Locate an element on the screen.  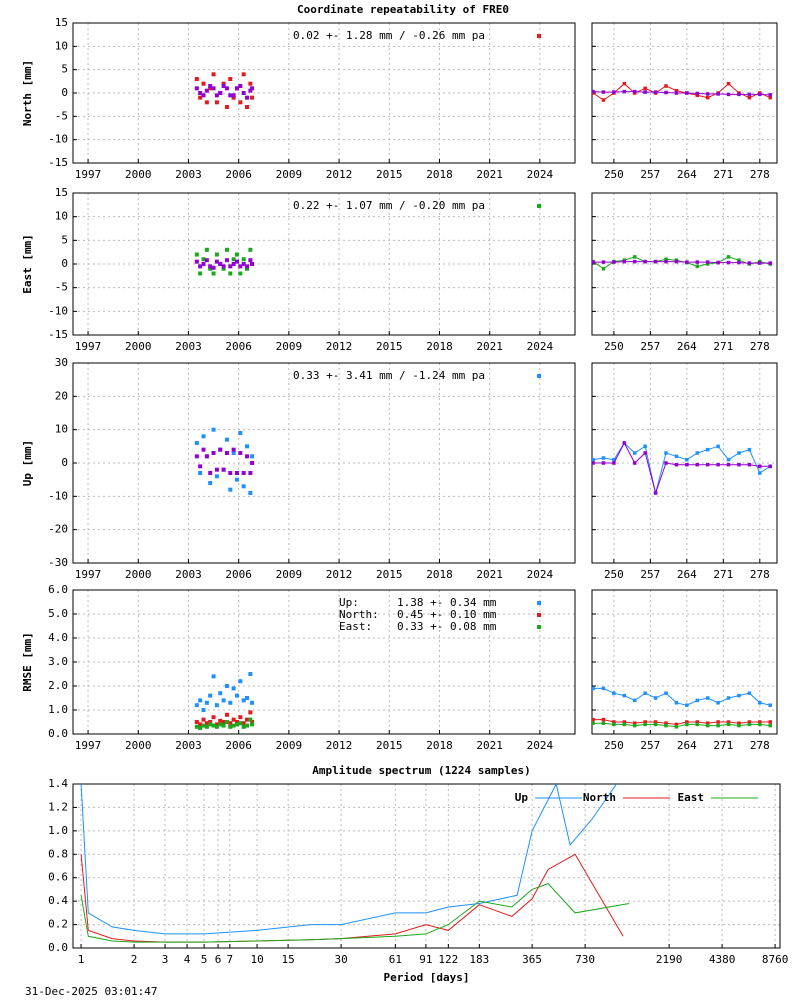
legend-marker is located at coordinates (539, 627).